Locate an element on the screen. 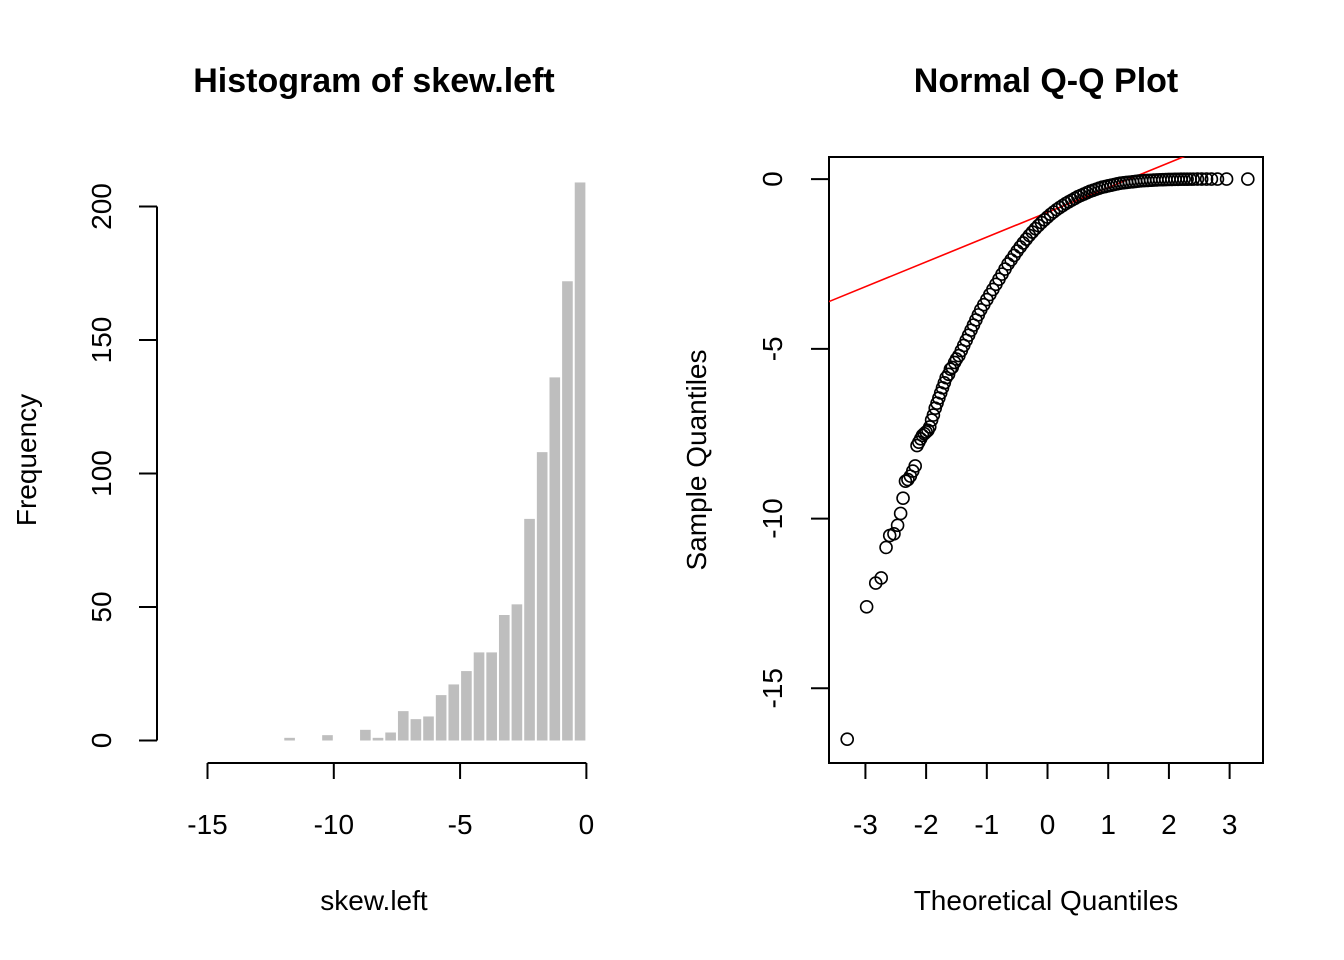 The height and width of the screenshot is (960, 1344). qq-y-tick-label: -10 is located at coordinates (772, 518).